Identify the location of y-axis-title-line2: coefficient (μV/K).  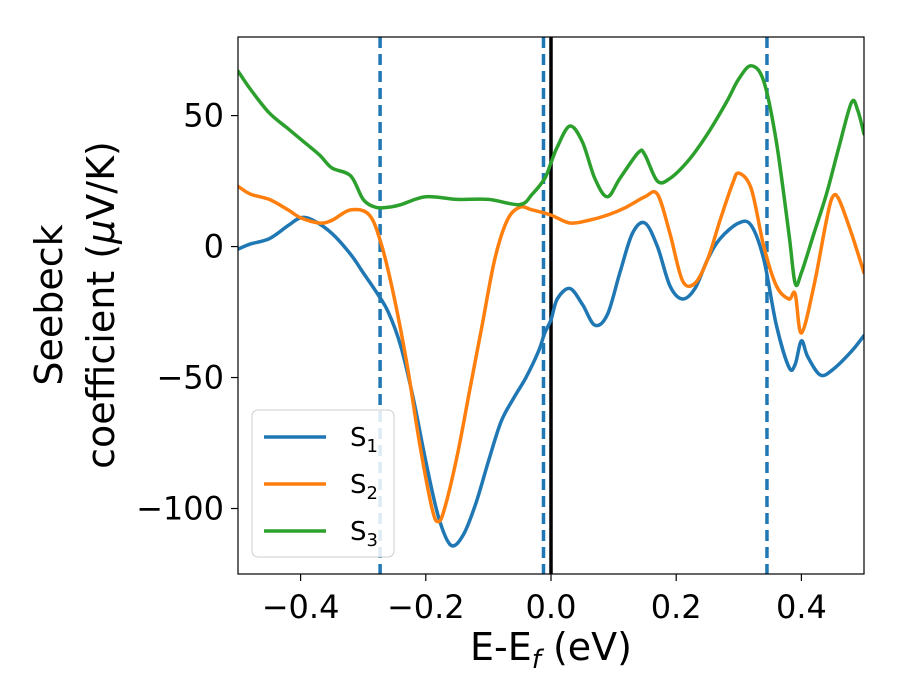
(101, 305).